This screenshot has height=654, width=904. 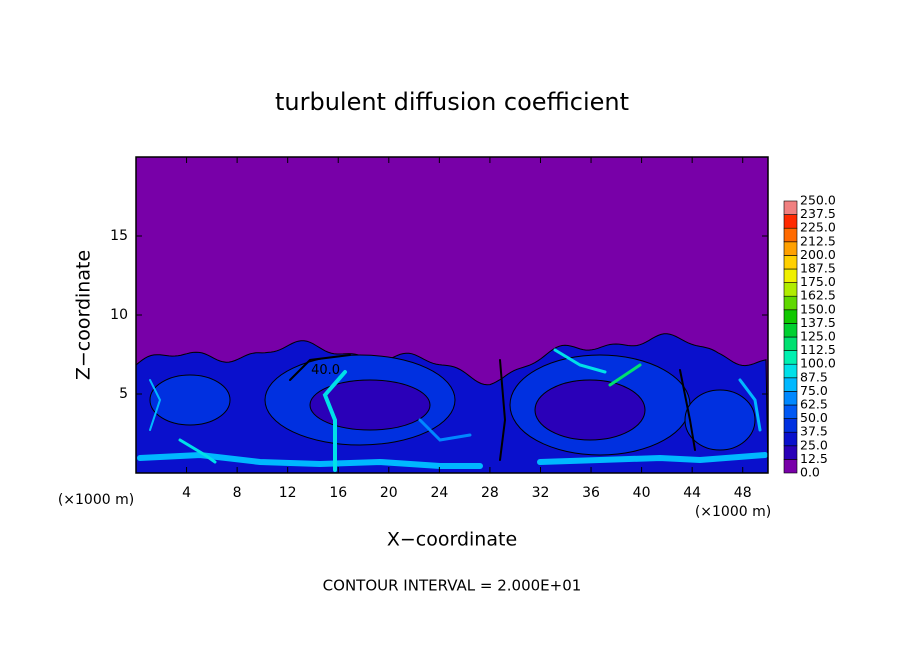 I want to click on colorbar-label: 225.0, so click(x=818, y=227).